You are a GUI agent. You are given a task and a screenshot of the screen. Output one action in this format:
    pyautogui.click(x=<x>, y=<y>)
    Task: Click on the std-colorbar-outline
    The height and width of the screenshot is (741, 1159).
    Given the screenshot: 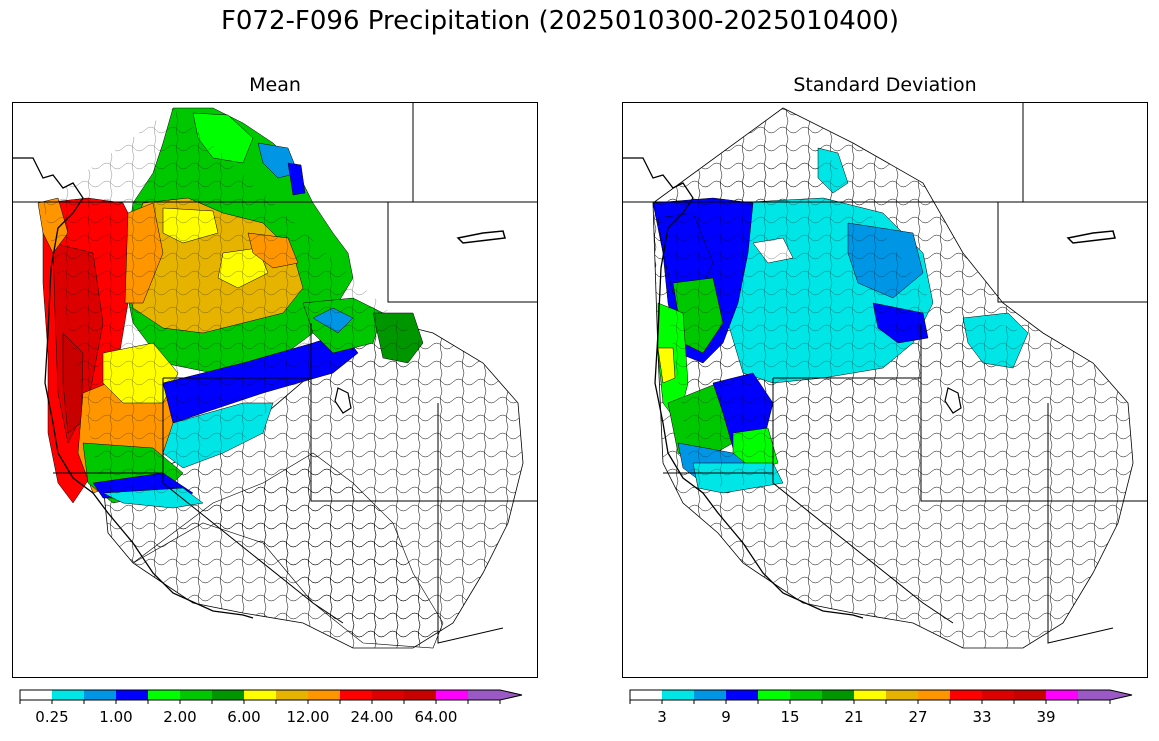 What is the action you would take?
    pyautogui.click(x=881, y=695)
    